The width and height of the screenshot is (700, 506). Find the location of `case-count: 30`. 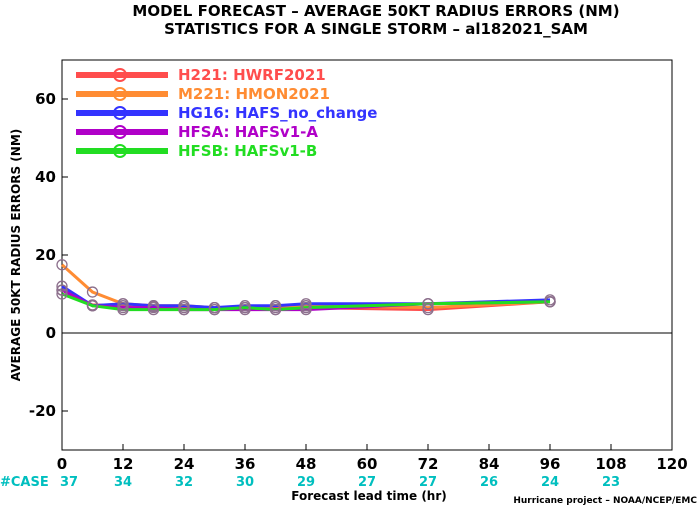

case-count: 30 is located at coordinates (245, 482).